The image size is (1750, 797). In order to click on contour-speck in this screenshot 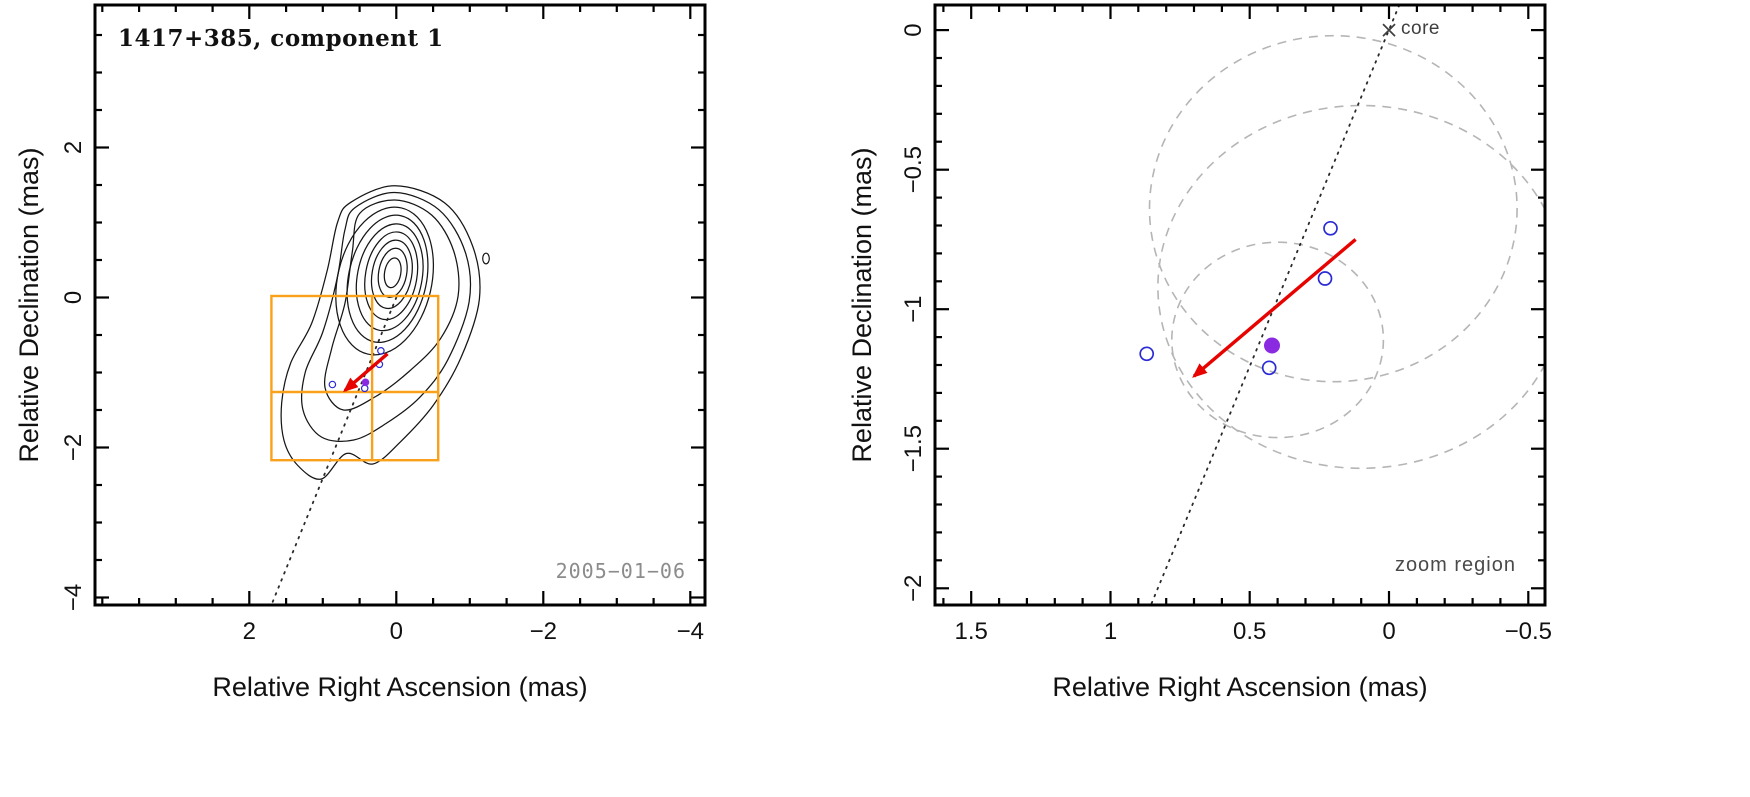, I will do `click(486, 258)`.